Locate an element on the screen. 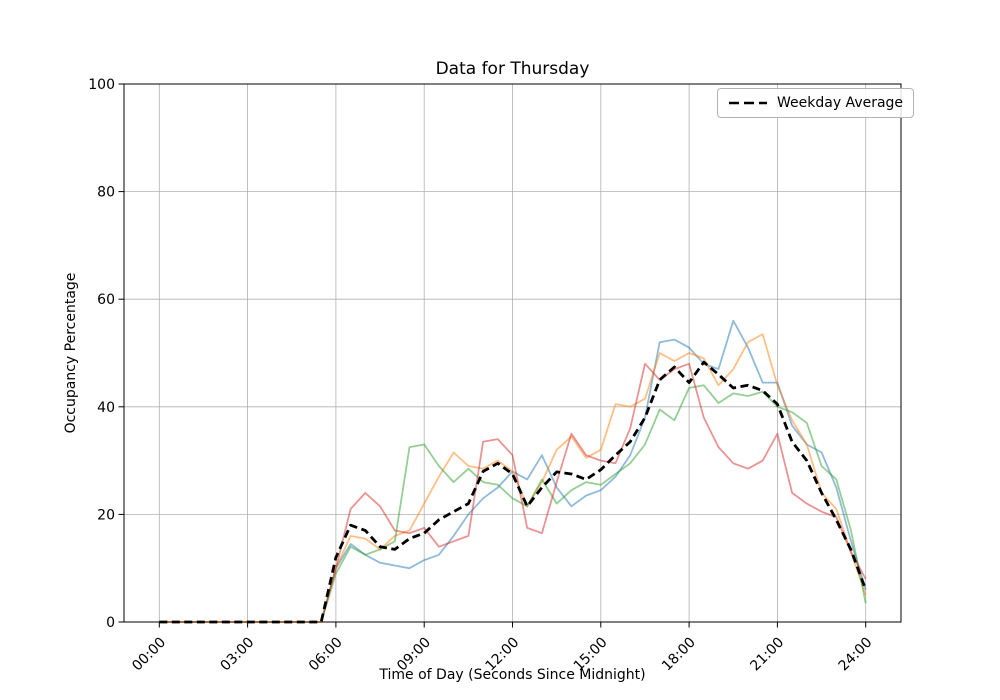  x-tick-label: 15:00 is located at coordinates (591, 655).